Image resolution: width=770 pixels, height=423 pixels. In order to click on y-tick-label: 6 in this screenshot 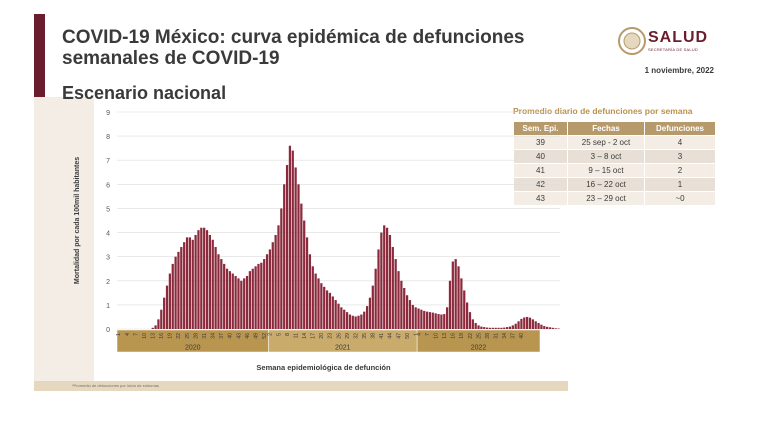, I will do `click(108, 185)`.